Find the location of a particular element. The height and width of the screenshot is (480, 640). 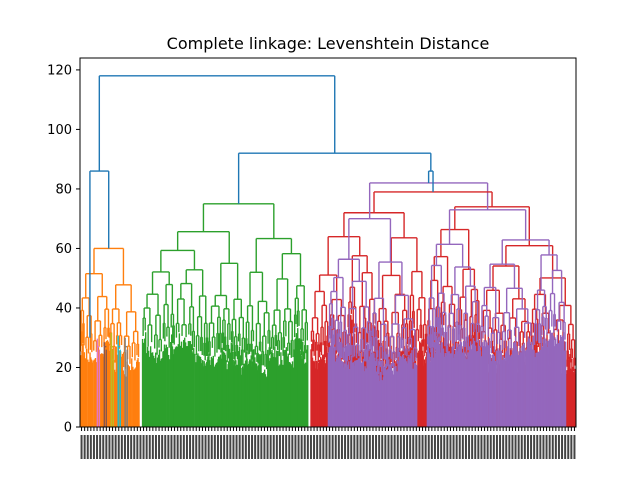

y-tick-label: 0 is located at coordinates (68, 428).